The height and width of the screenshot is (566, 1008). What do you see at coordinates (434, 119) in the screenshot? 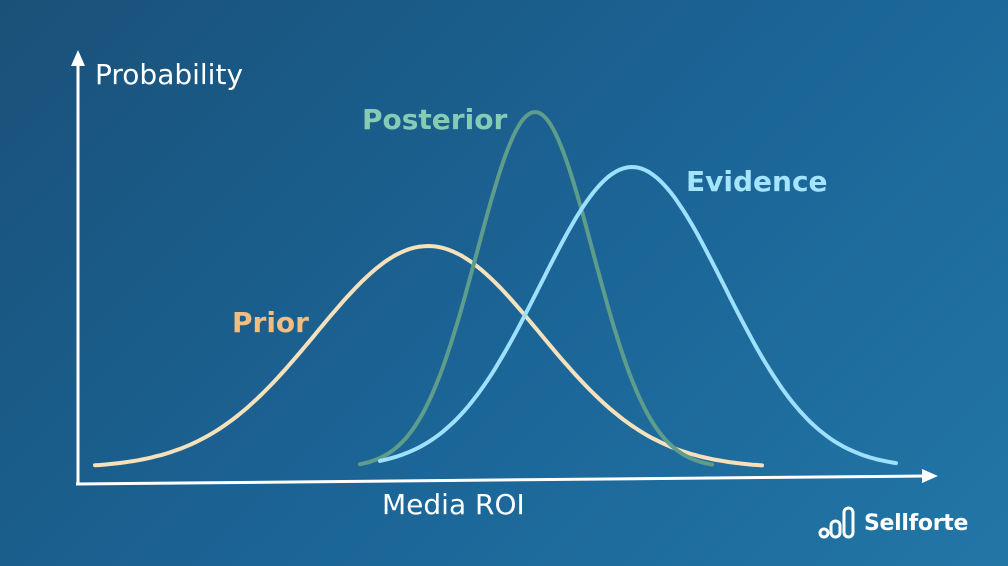
I see `posterior-label: Posterior` at bounding box center [434, 119].